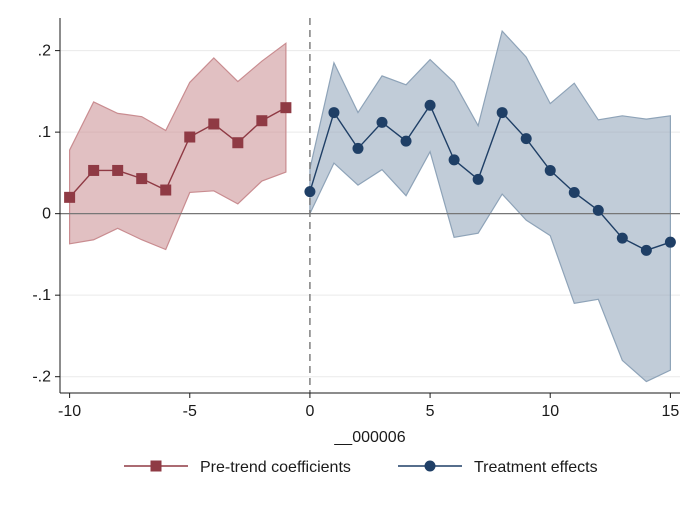 The height and width of the screenshot is (507, 698). I want to click on y-tick-label: -.2, so click(41, 377).